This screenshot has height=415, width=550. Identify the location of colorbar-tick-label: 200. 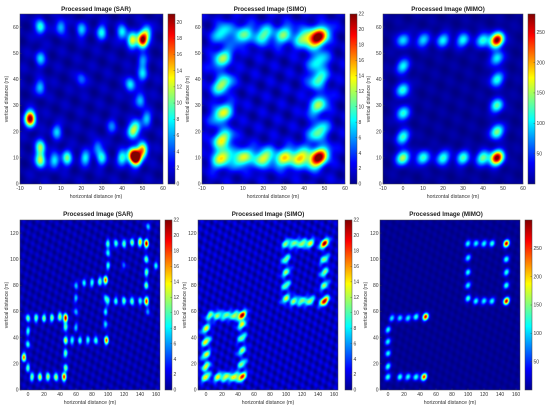
(541, 63).